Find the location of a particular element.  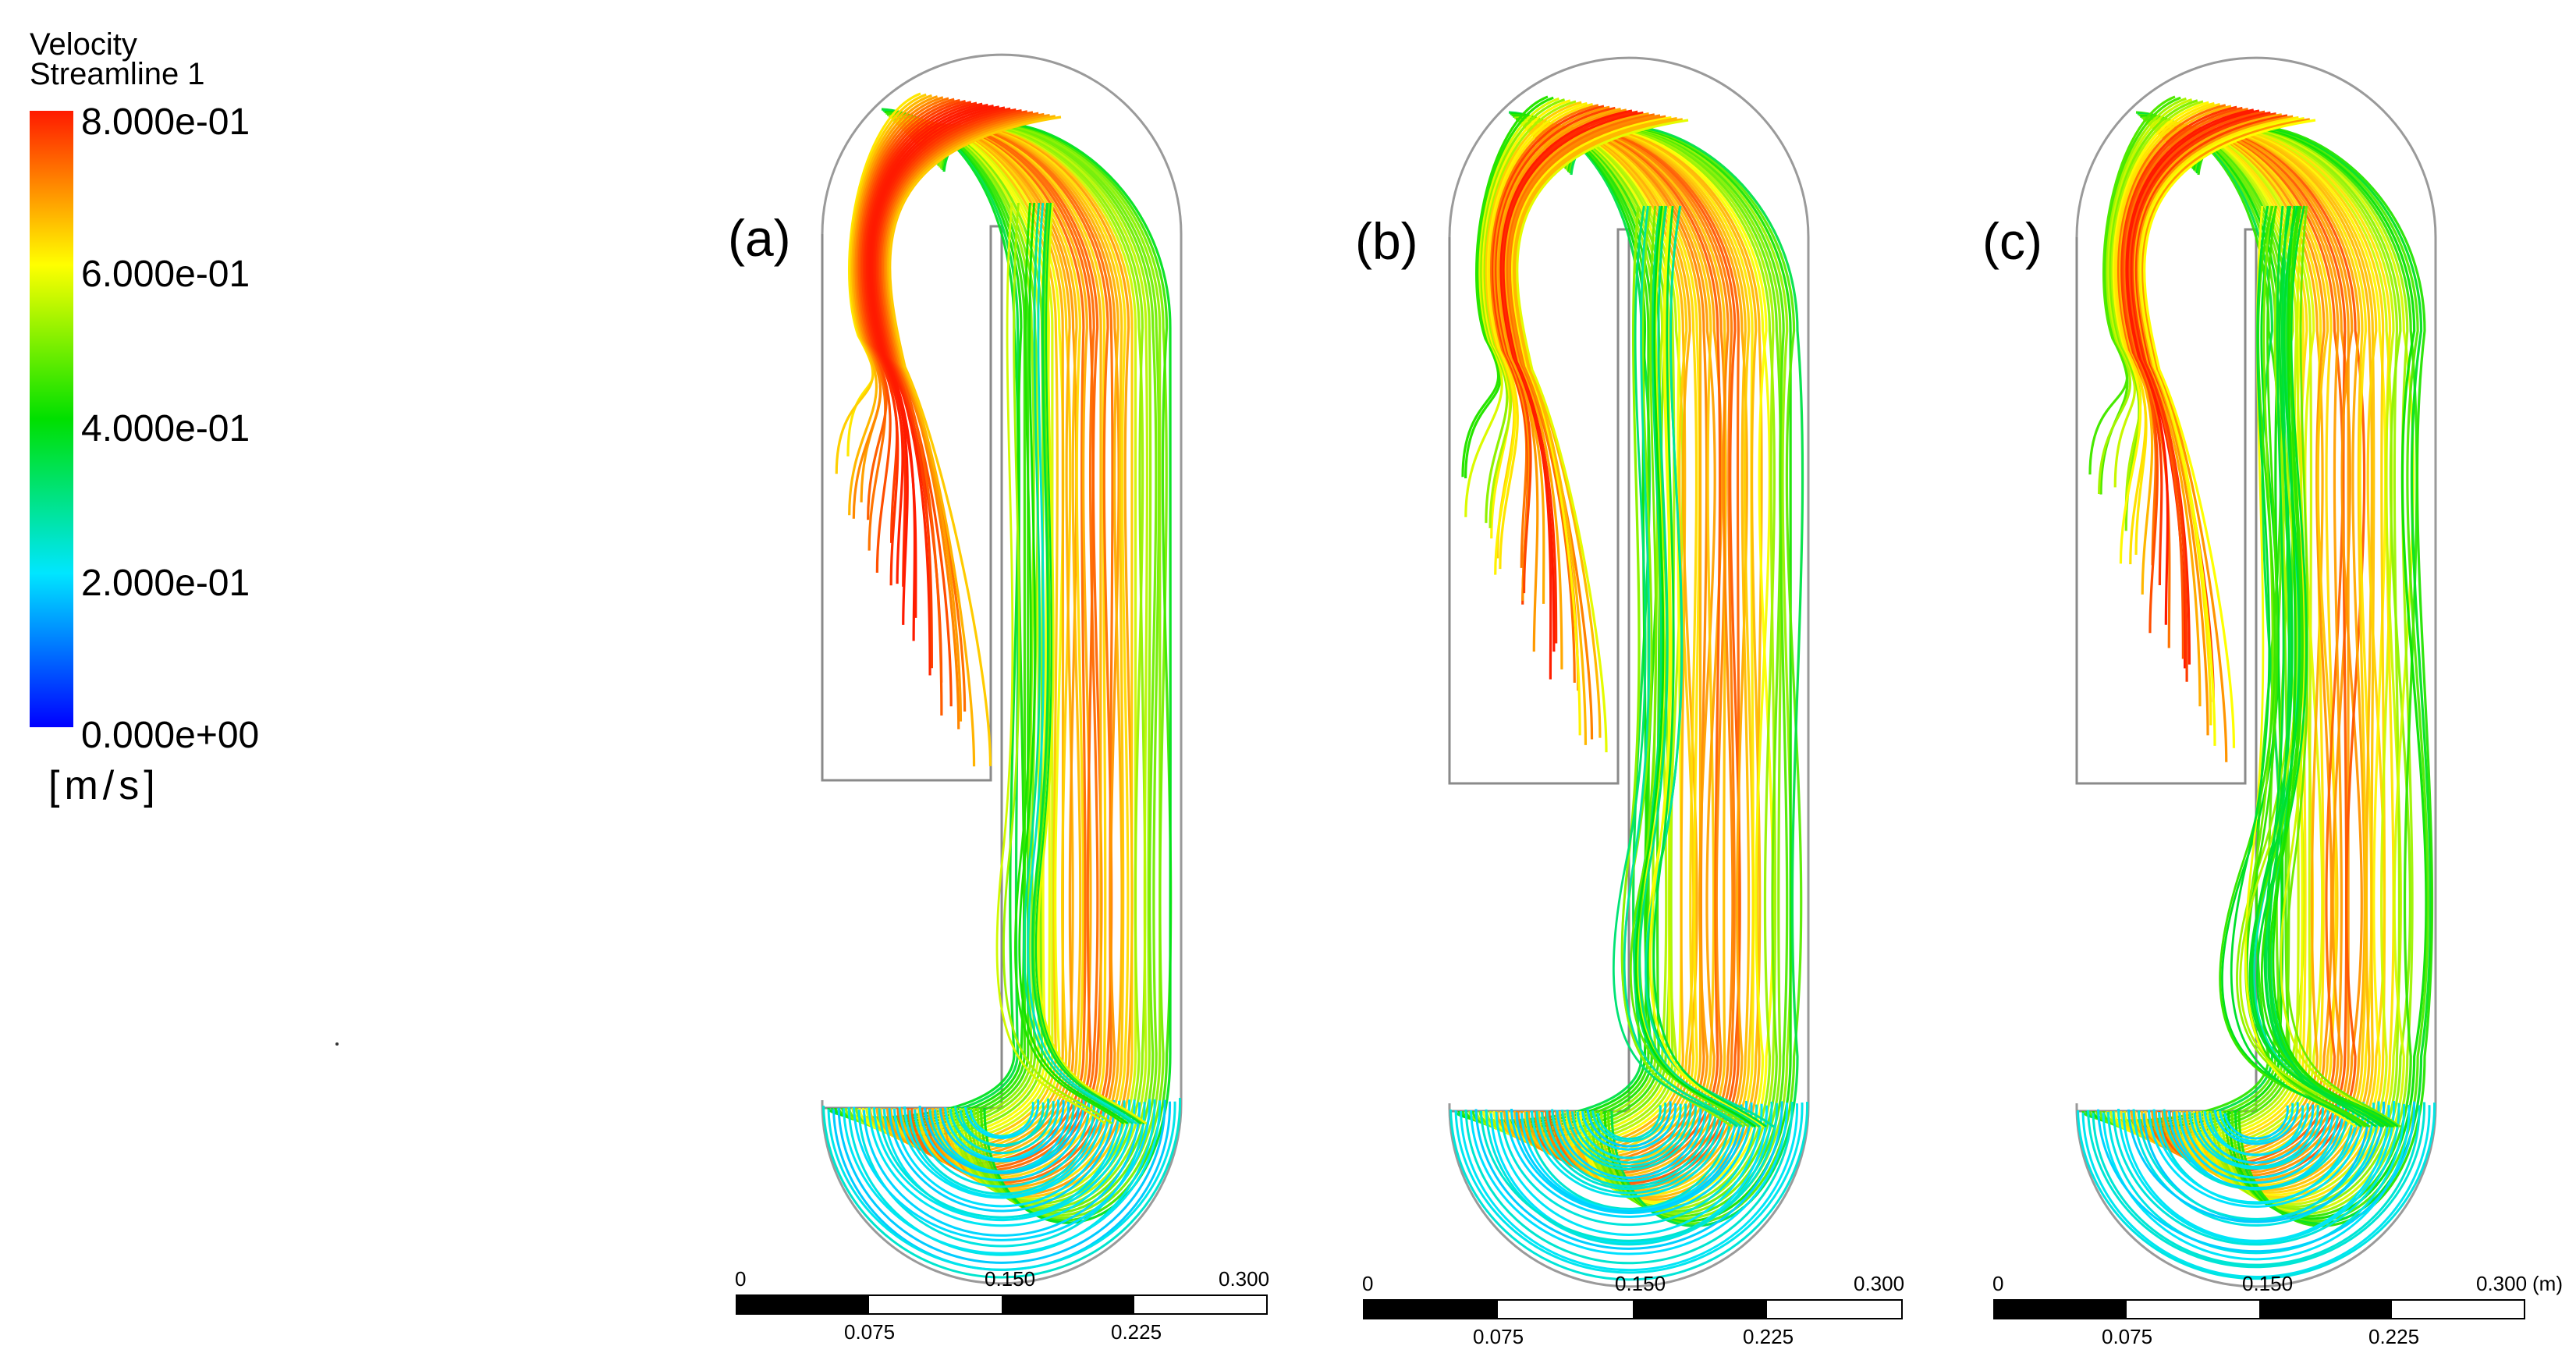

scale-tick-0.150: 0.150 is located at coordinates (2267, 1283).